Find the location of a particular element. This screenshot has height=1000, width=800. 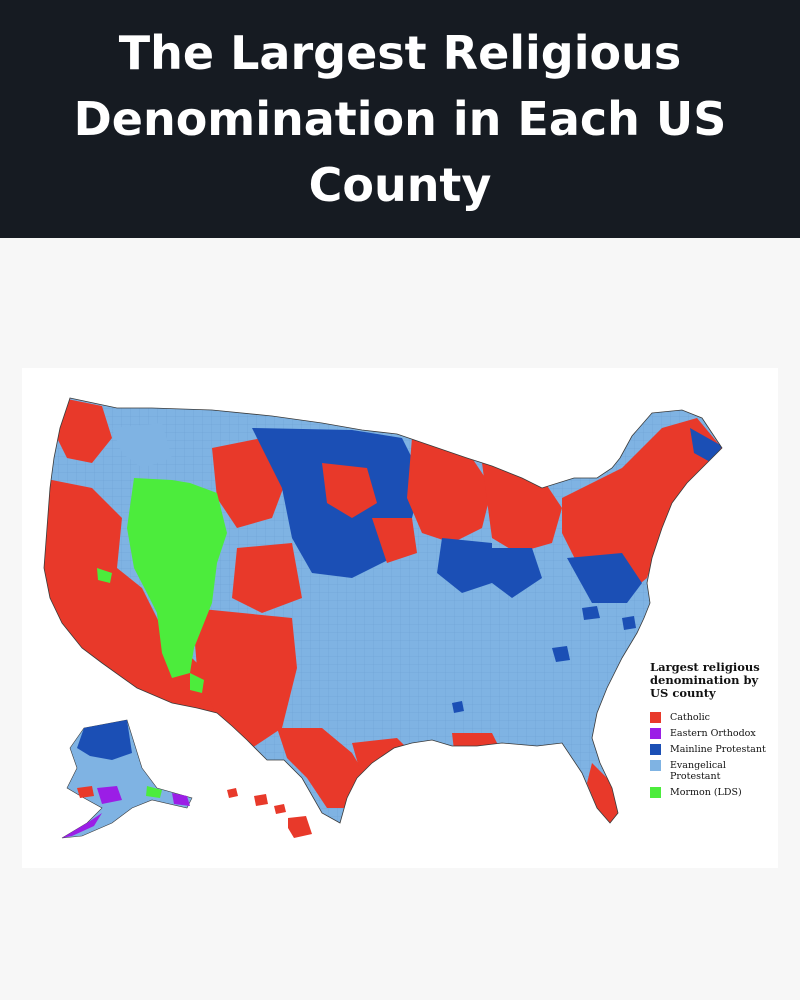

legend-swatch-mormon-lds is located at coordinates (655, 792).